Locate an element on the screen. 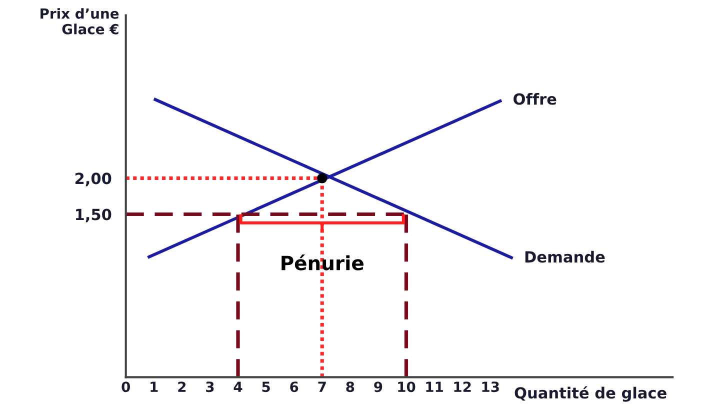 This screenshot has width=711, height=414. x-tick-label: 3 is located at coordinates (210, 387).